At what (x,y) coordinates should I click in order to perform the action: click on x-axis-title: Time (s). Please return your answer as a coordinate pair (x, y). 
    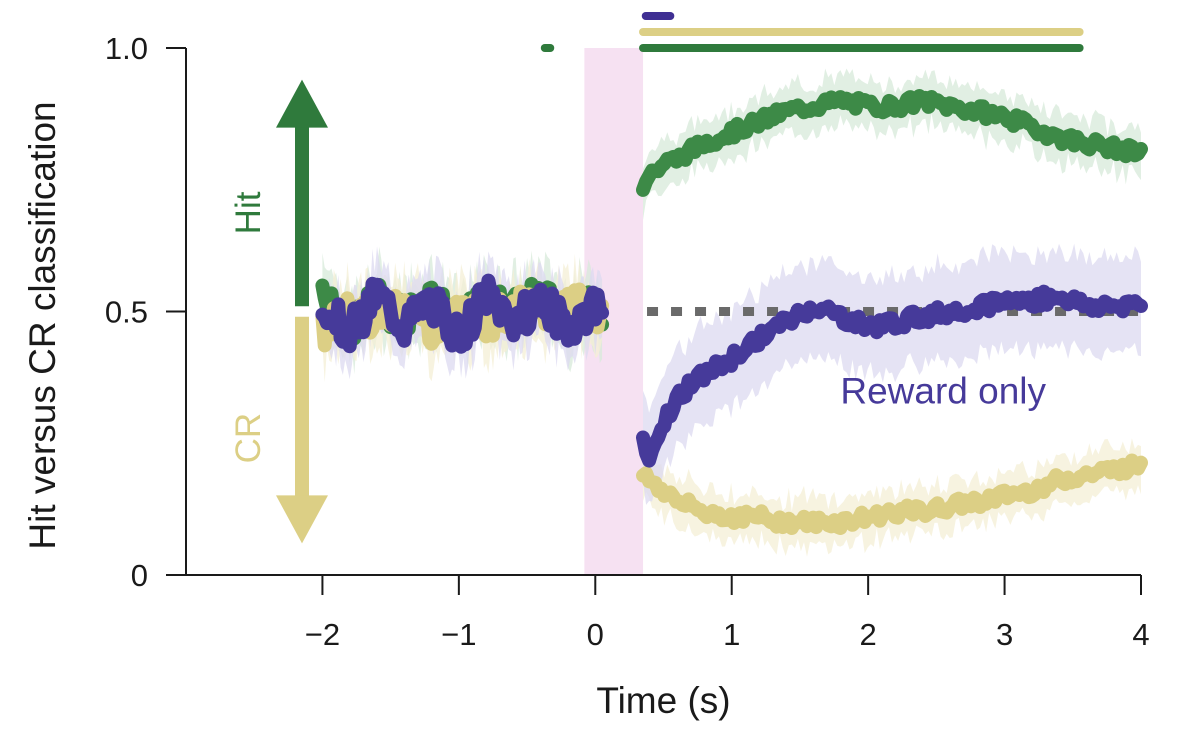
    Looking at the image, I should click on (663, 700).